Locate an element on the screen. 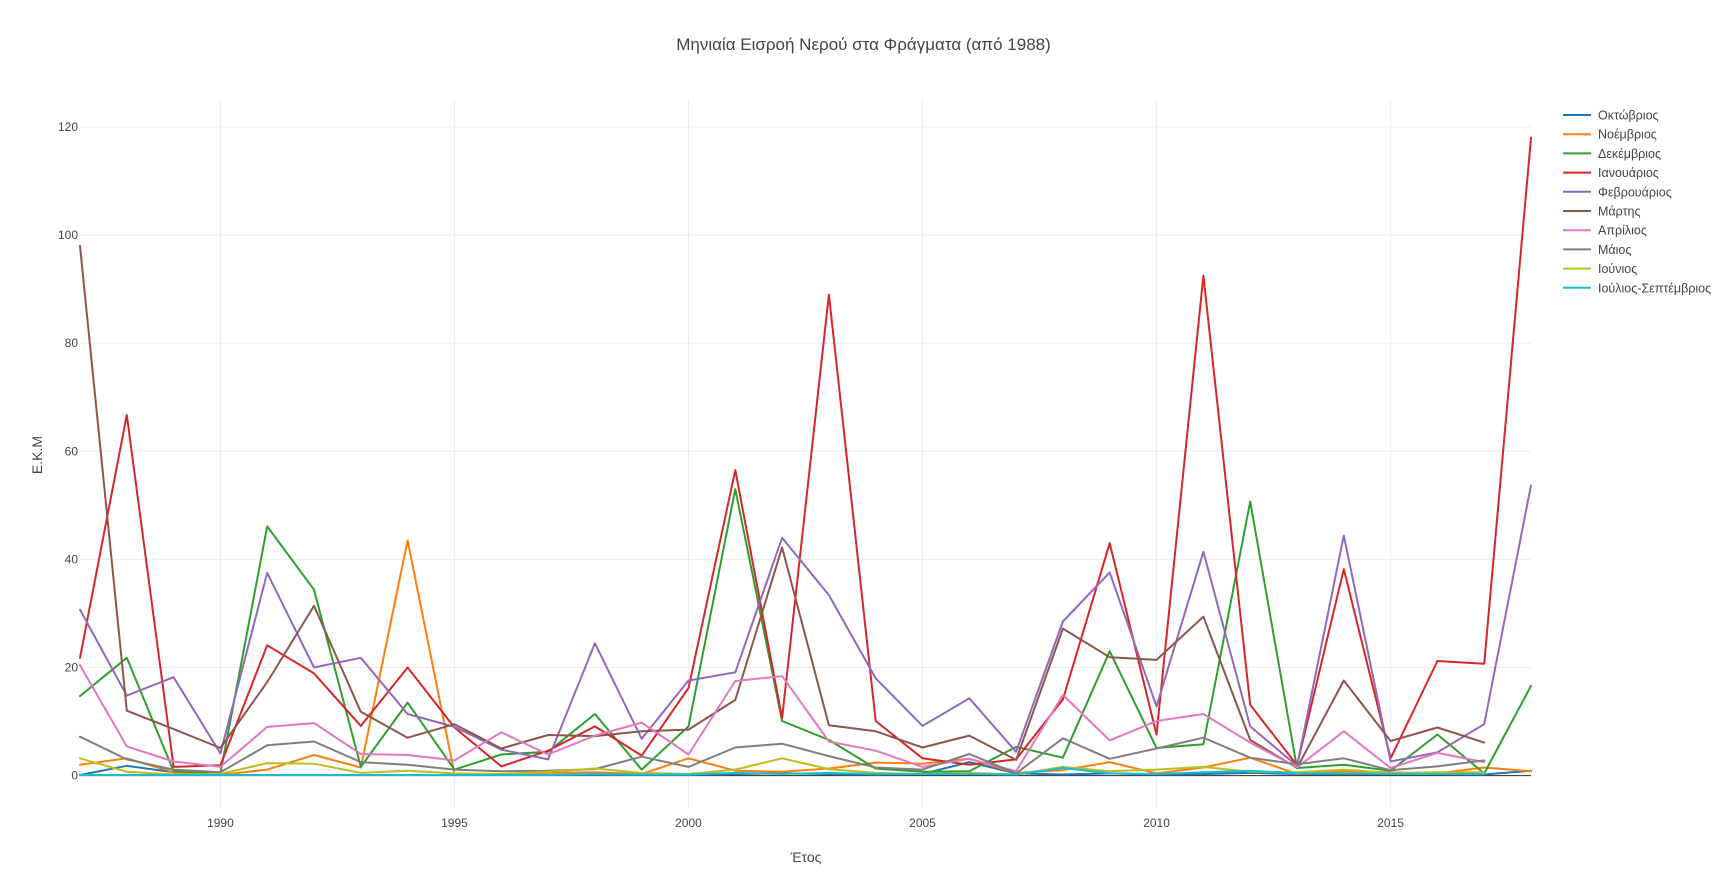 Image resolution: width=1727 pixels, height=889 pixels. legend-label-9: Ιούνιος is located at coordinates (1617, 269).